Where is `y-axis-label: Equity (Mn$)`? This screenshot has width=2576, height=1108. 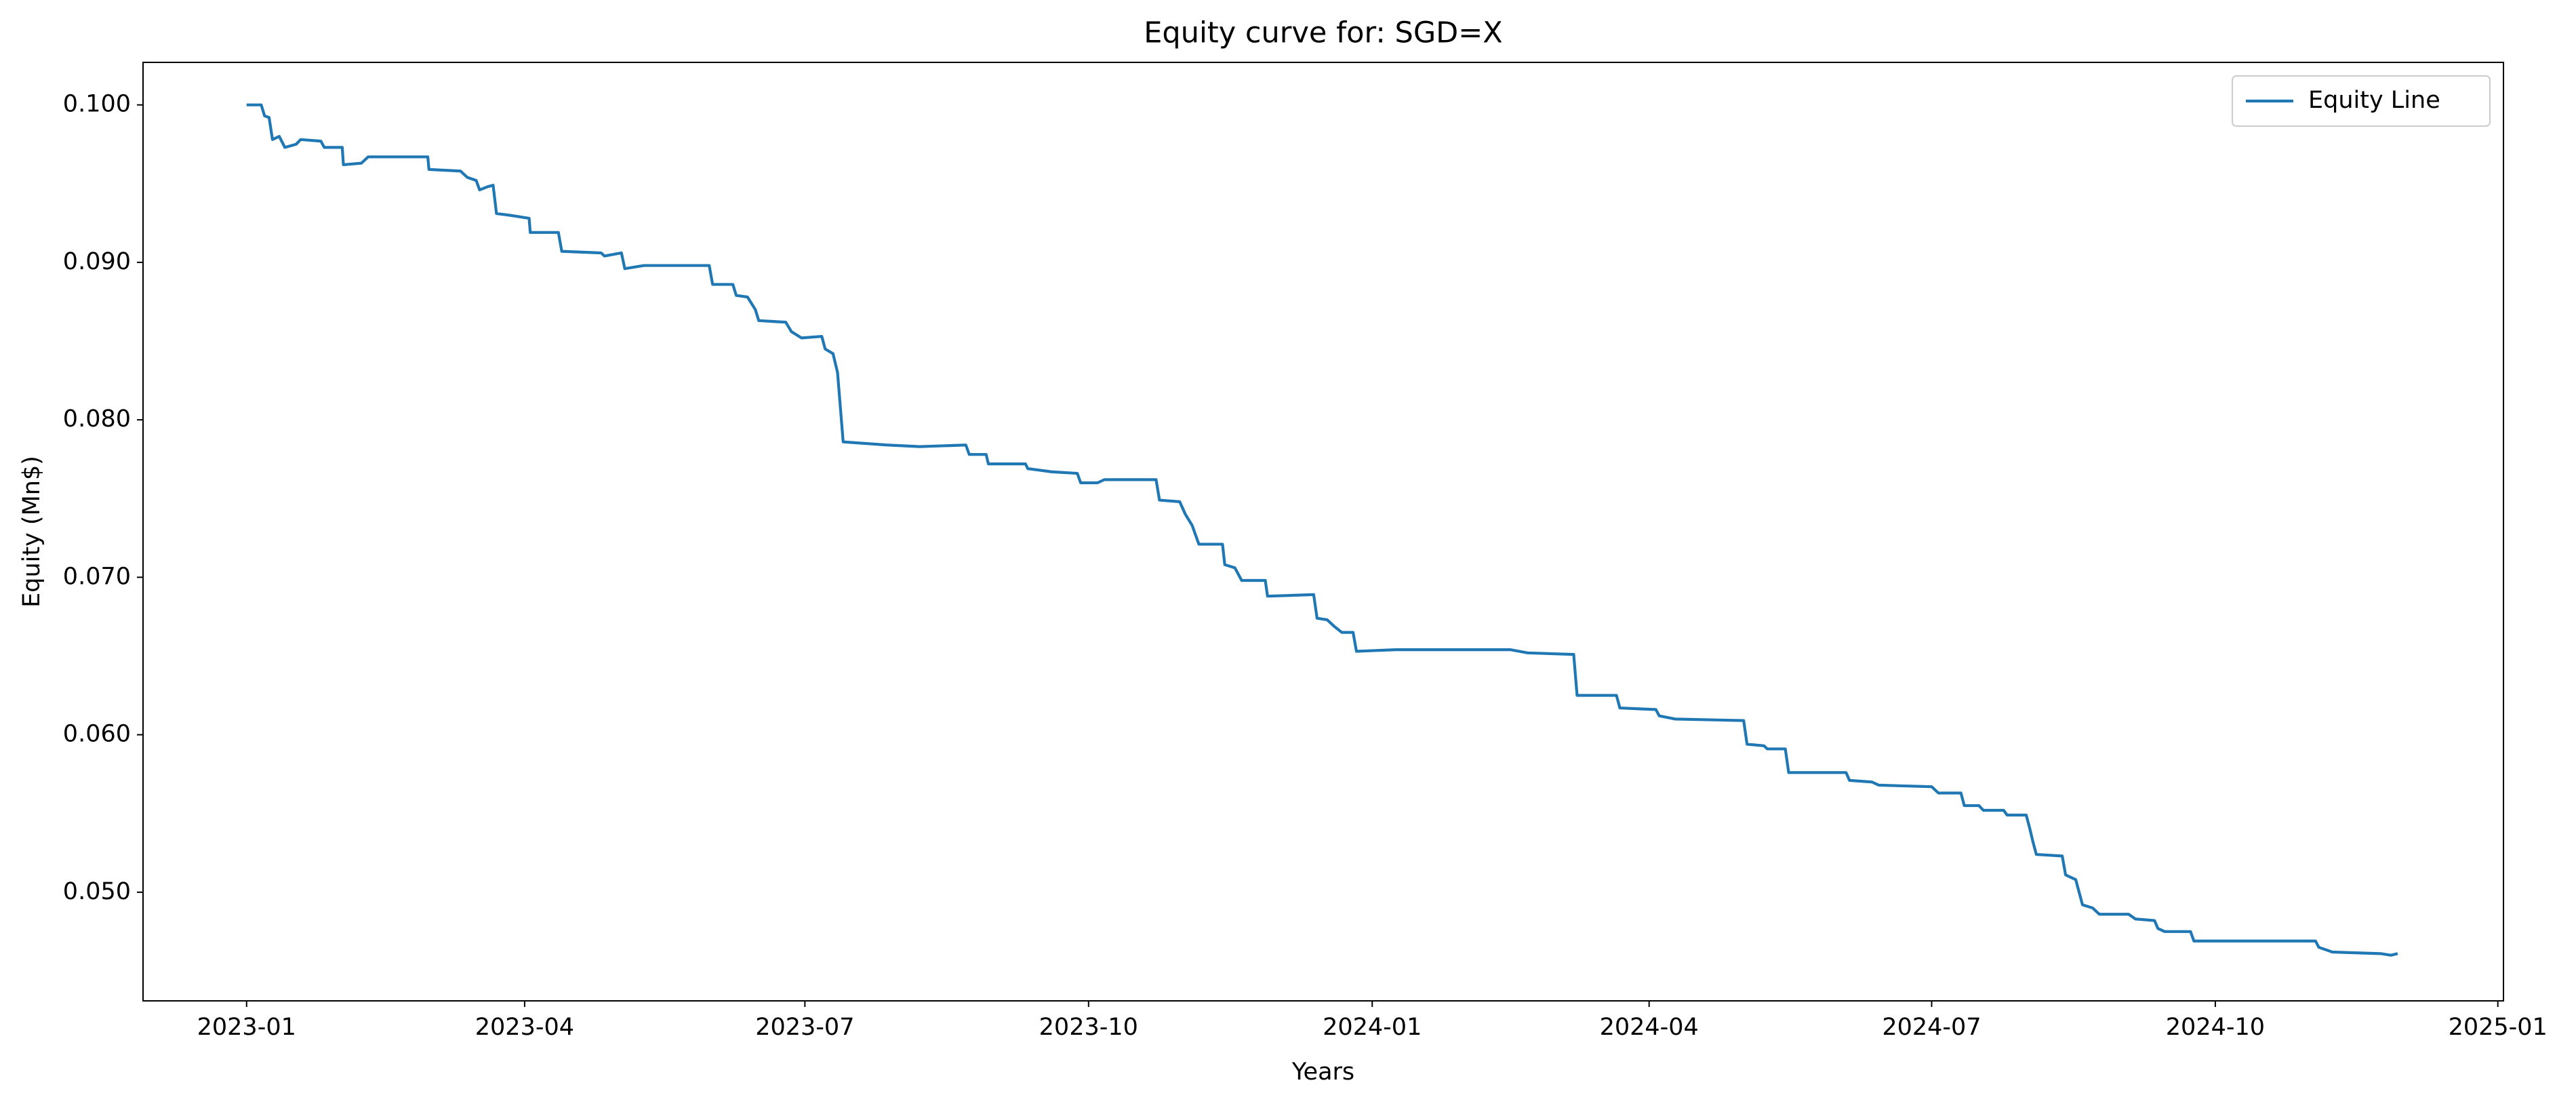 y-axis-label: Equity (Mn$) is located at coordinates (31, 532).